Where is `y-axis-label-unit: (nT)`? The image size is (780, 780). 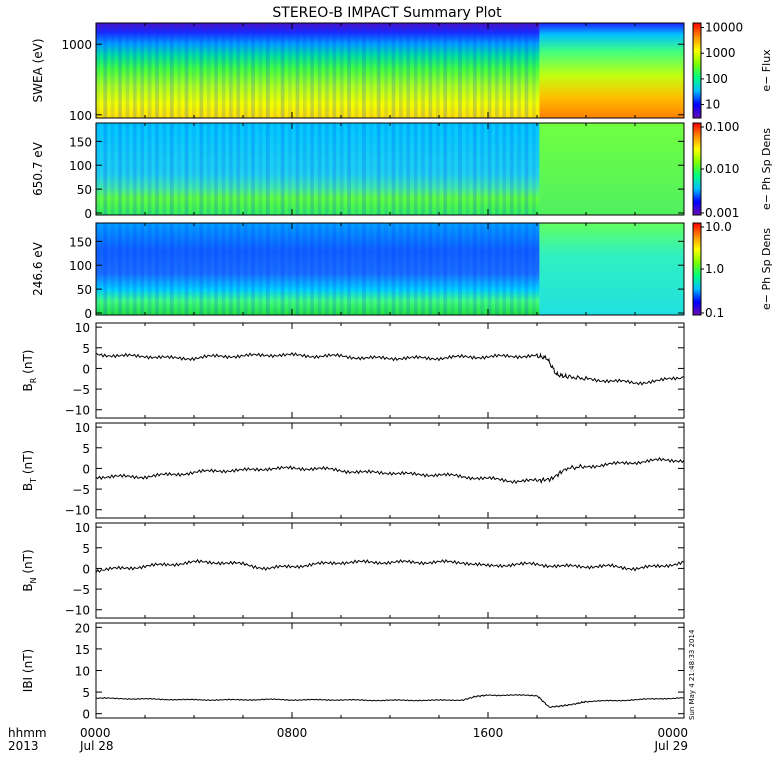 y-axis-label-unit: (nT) is located at coordinates (28, 464).